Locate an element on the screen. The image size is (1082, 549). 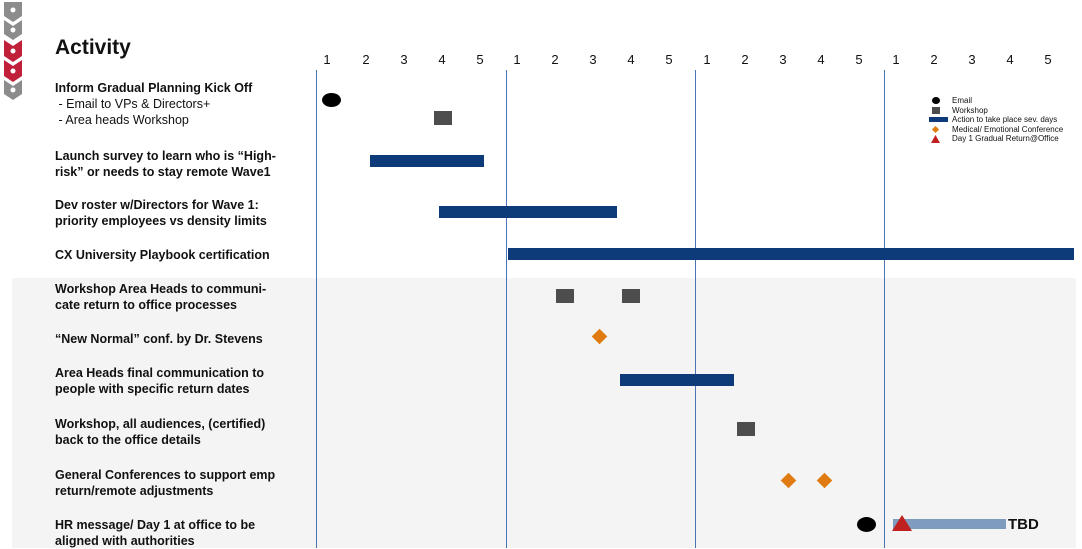
tbd-bar is located at coordinates (949, 524).